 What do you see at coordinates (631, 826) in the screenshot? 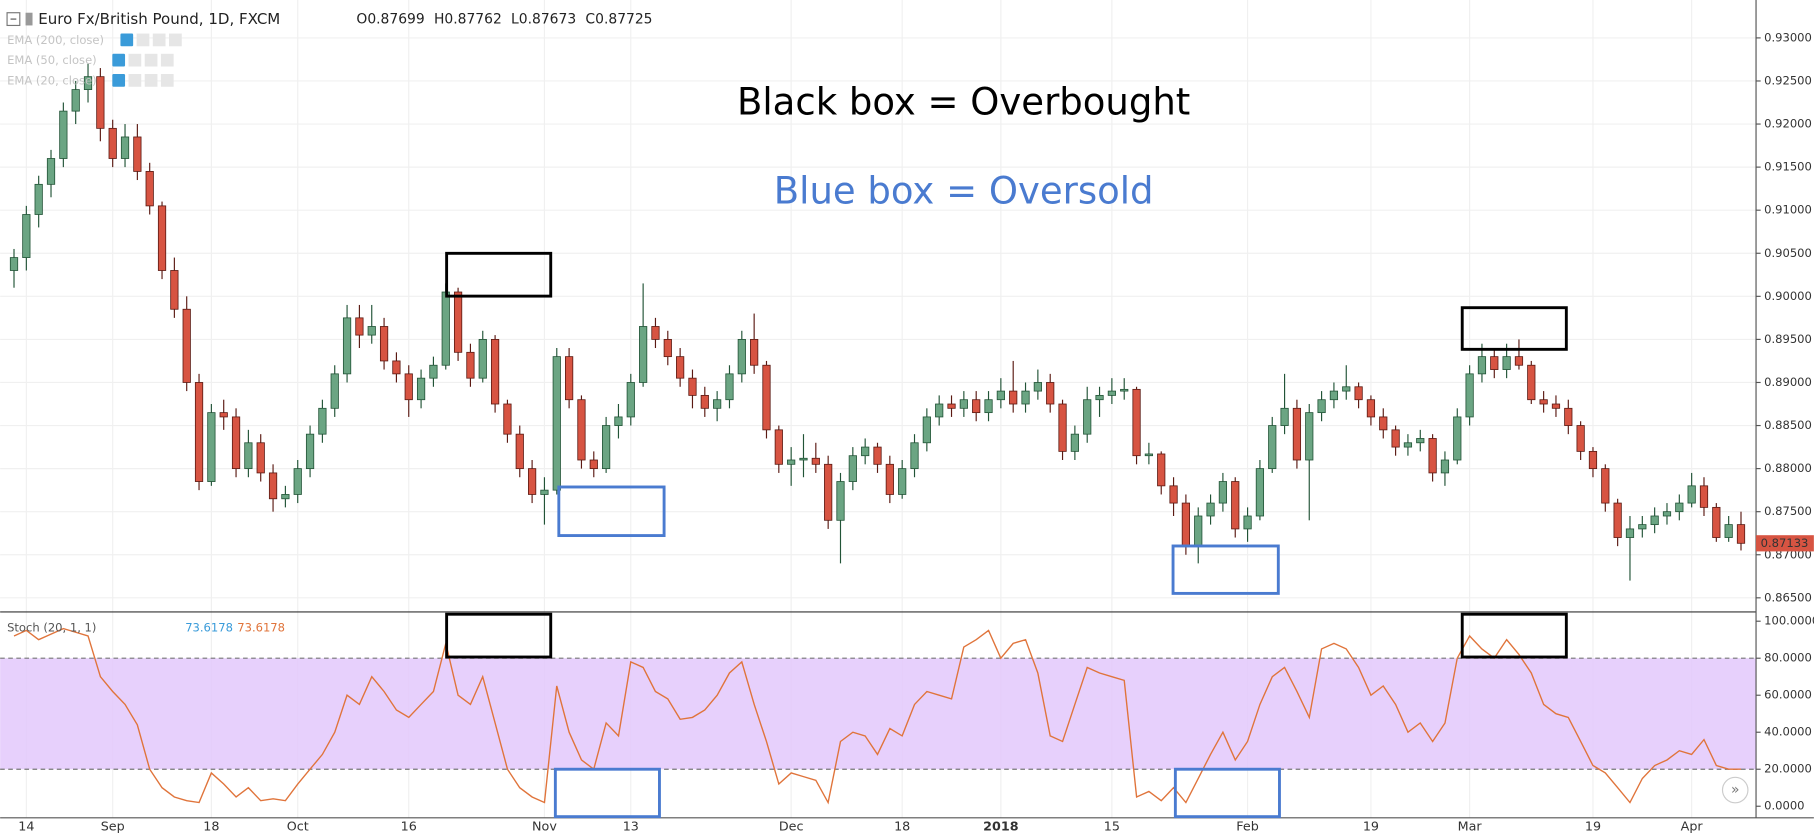
I see `x-tick-label: 13` at bounding box center [631, 826].